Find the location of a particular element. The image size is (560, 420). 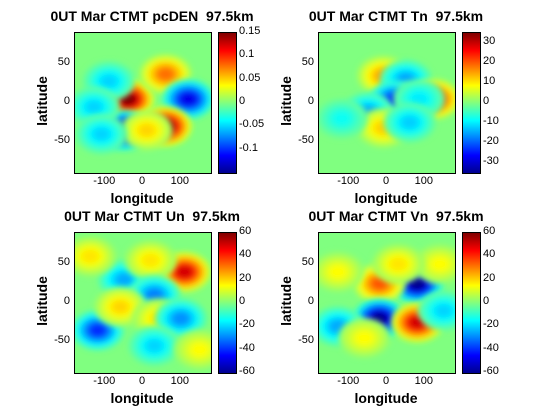

colorbar-tick-label: 0.1 is located at coordinates (247, 54).